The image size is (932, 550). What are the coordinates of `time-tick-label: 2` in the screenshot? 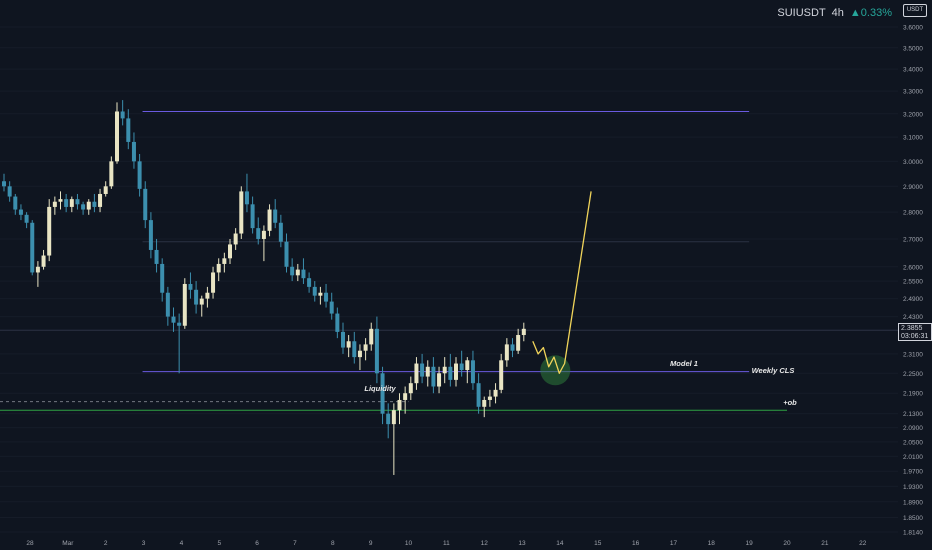 It's located at (106, 543).